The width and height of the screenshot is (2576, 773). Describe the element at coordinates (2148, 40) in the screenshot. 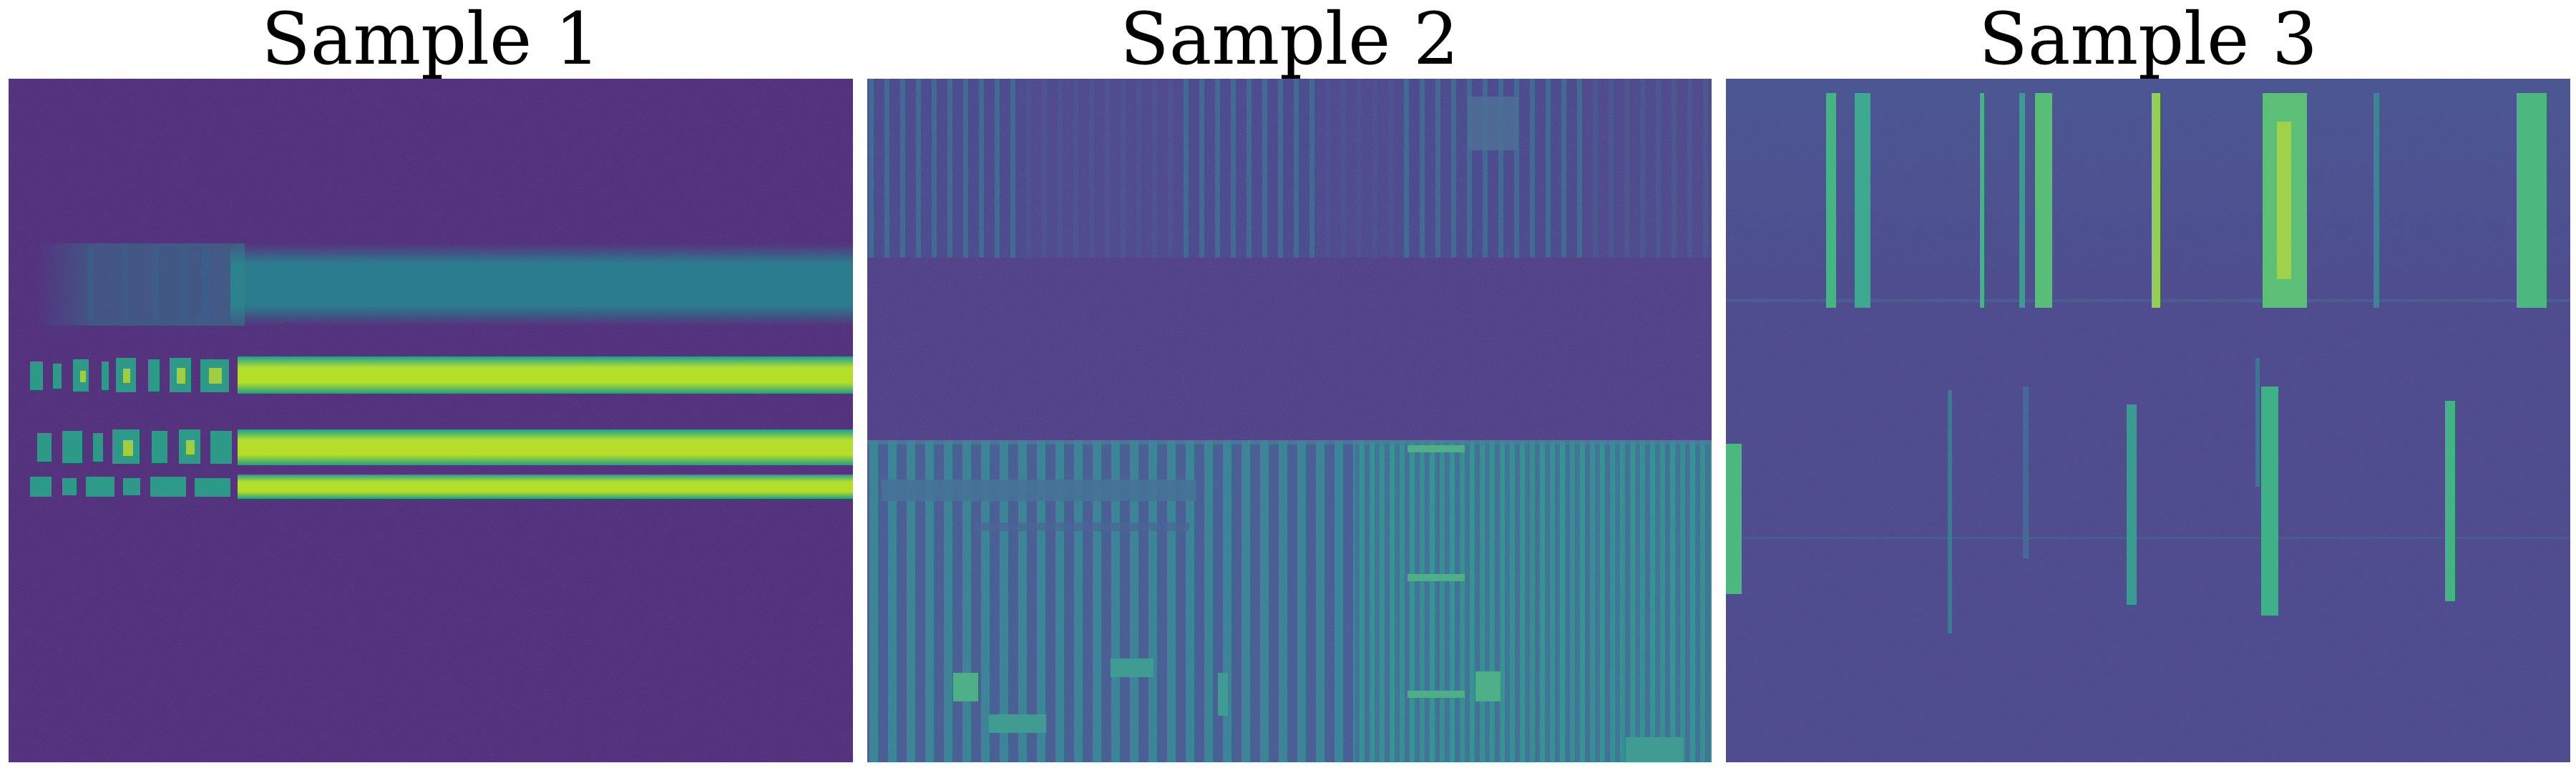

I see `panel-title: Sample 3` at that location.